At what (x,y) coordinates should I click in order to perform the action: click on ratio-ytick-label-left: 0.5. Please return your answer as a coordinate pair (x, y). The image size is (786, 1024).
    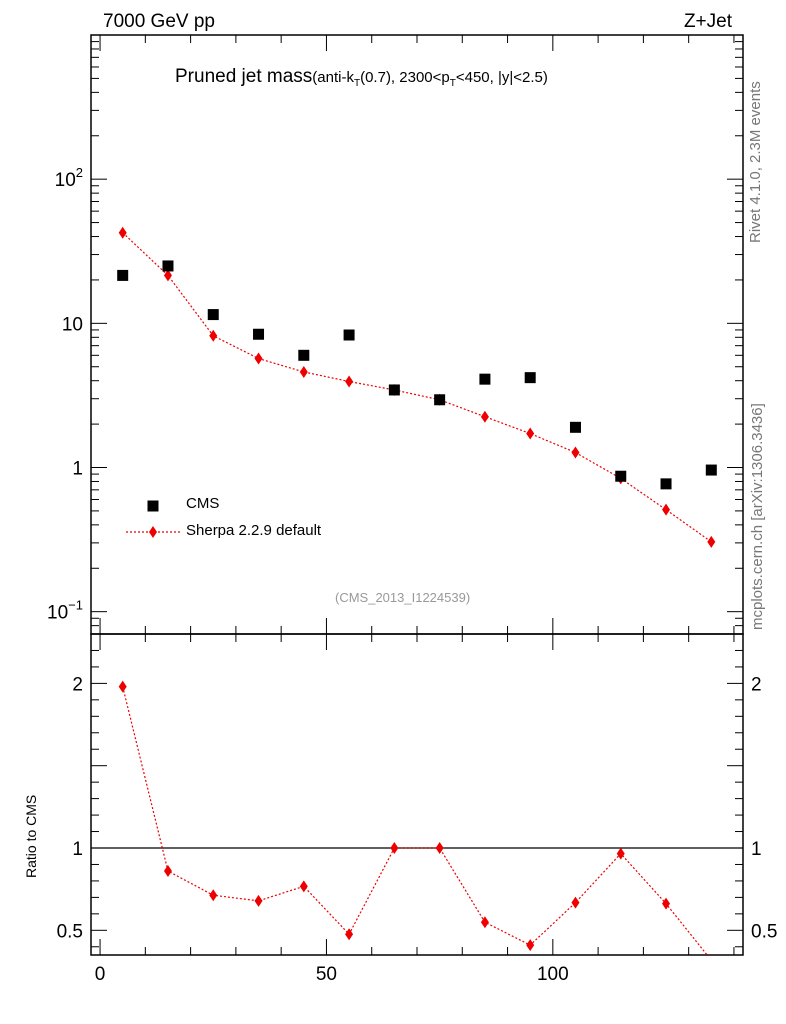
    Looking at the image, I should click on (70, 931).